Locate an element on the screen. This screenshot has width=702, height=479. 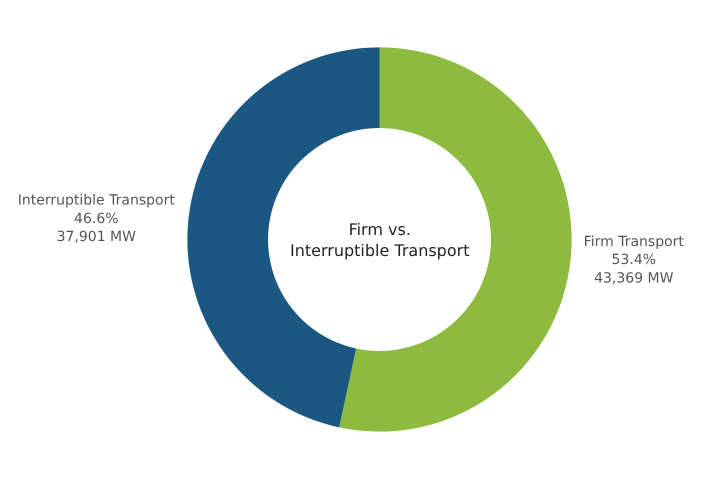
data-label: 53.4% 43,369 MW is located at coordinates (634, 269).